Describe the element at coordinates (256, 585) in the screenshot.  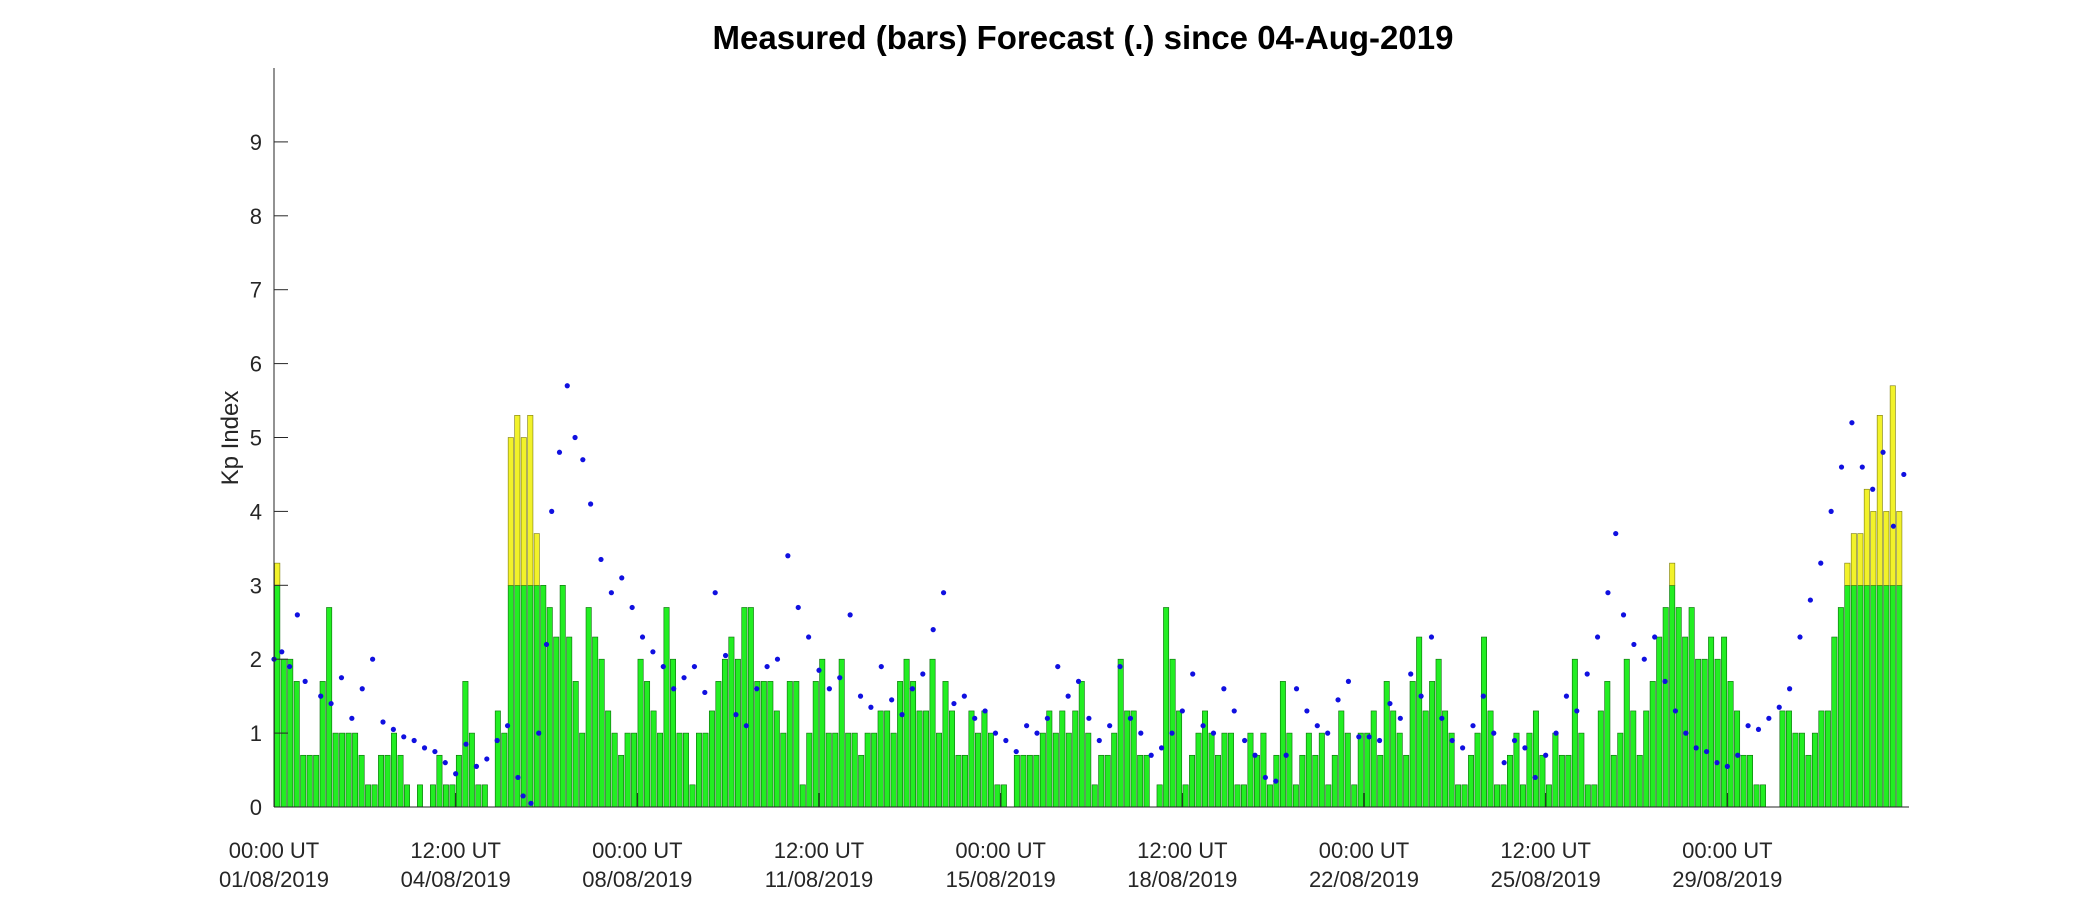
I see `y-tick-label: 3` at that location.